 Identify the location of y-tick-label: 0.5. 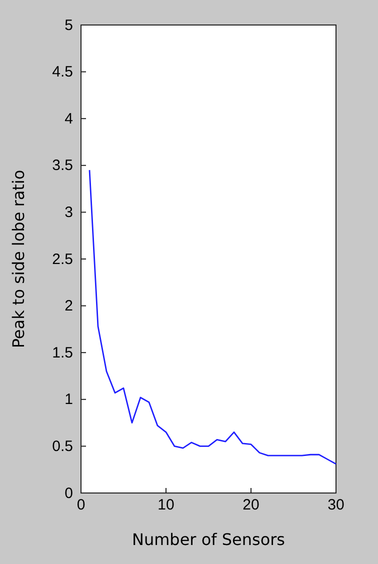
(62, 446).